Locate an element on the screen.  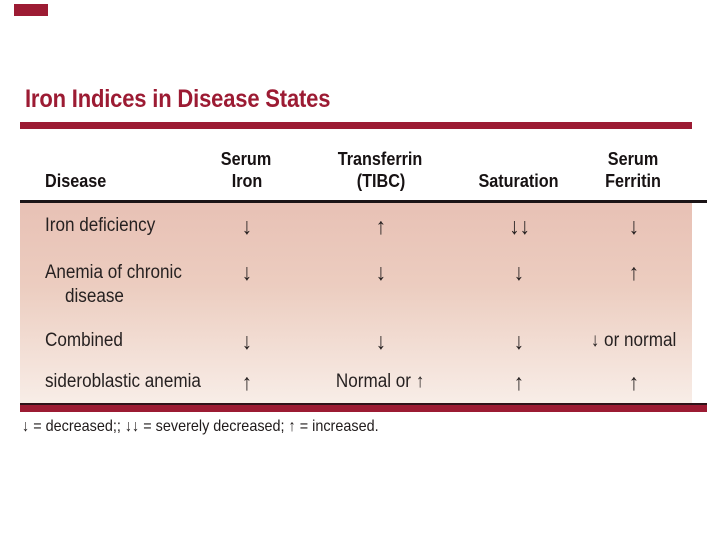
cell-saturation: ↑ is located at coordinates (519, 382).